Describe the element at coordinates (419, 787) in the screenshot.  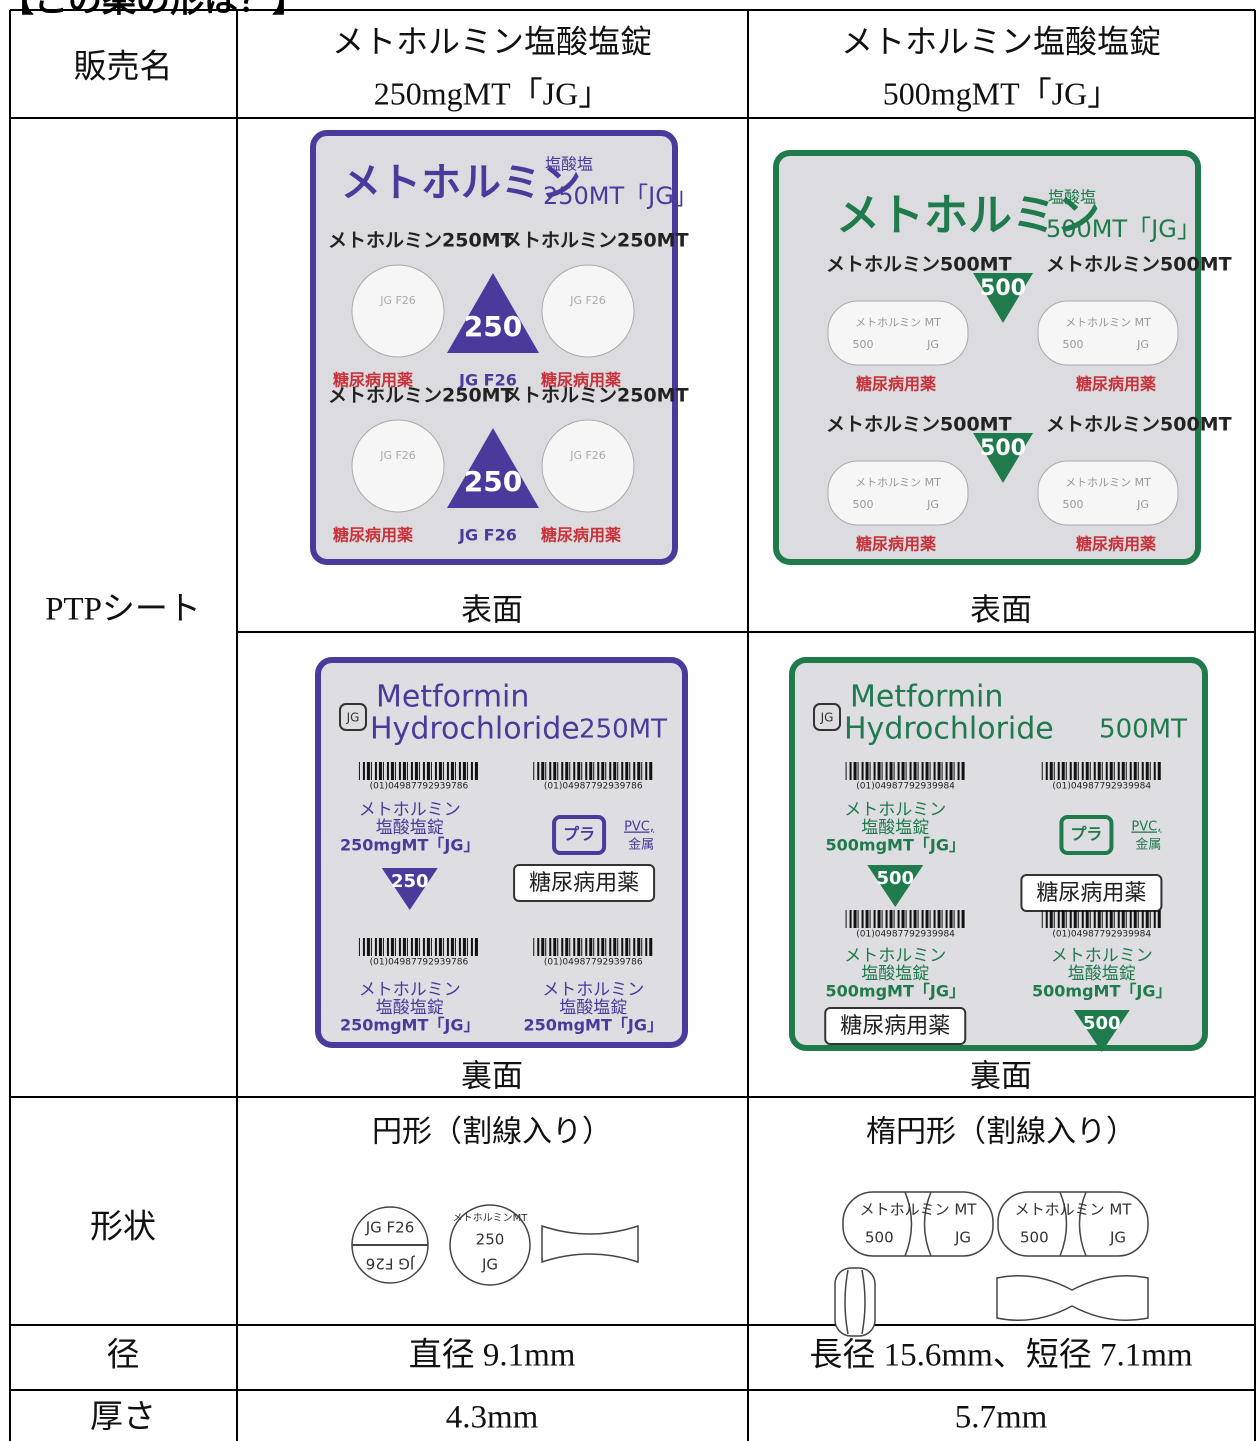
I see `barcode-number: (01)04987792939786` at that location.